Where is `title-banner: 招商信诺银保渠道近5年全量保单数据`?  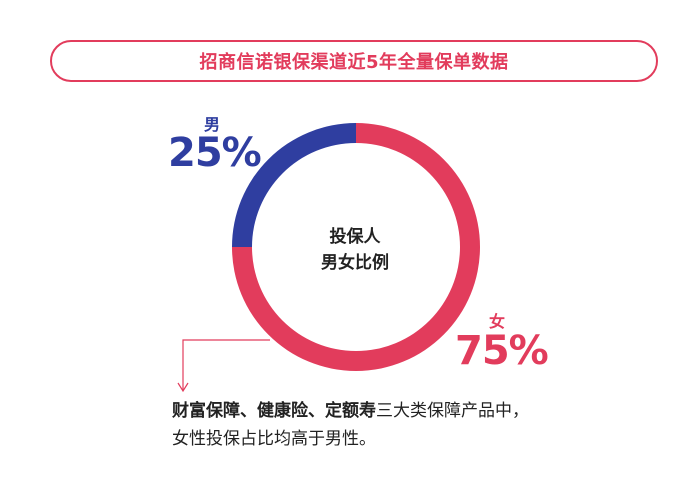 title-banner: 招商信诺银保渠道近5年全量保单数据 is located at coordinates (354, 61).